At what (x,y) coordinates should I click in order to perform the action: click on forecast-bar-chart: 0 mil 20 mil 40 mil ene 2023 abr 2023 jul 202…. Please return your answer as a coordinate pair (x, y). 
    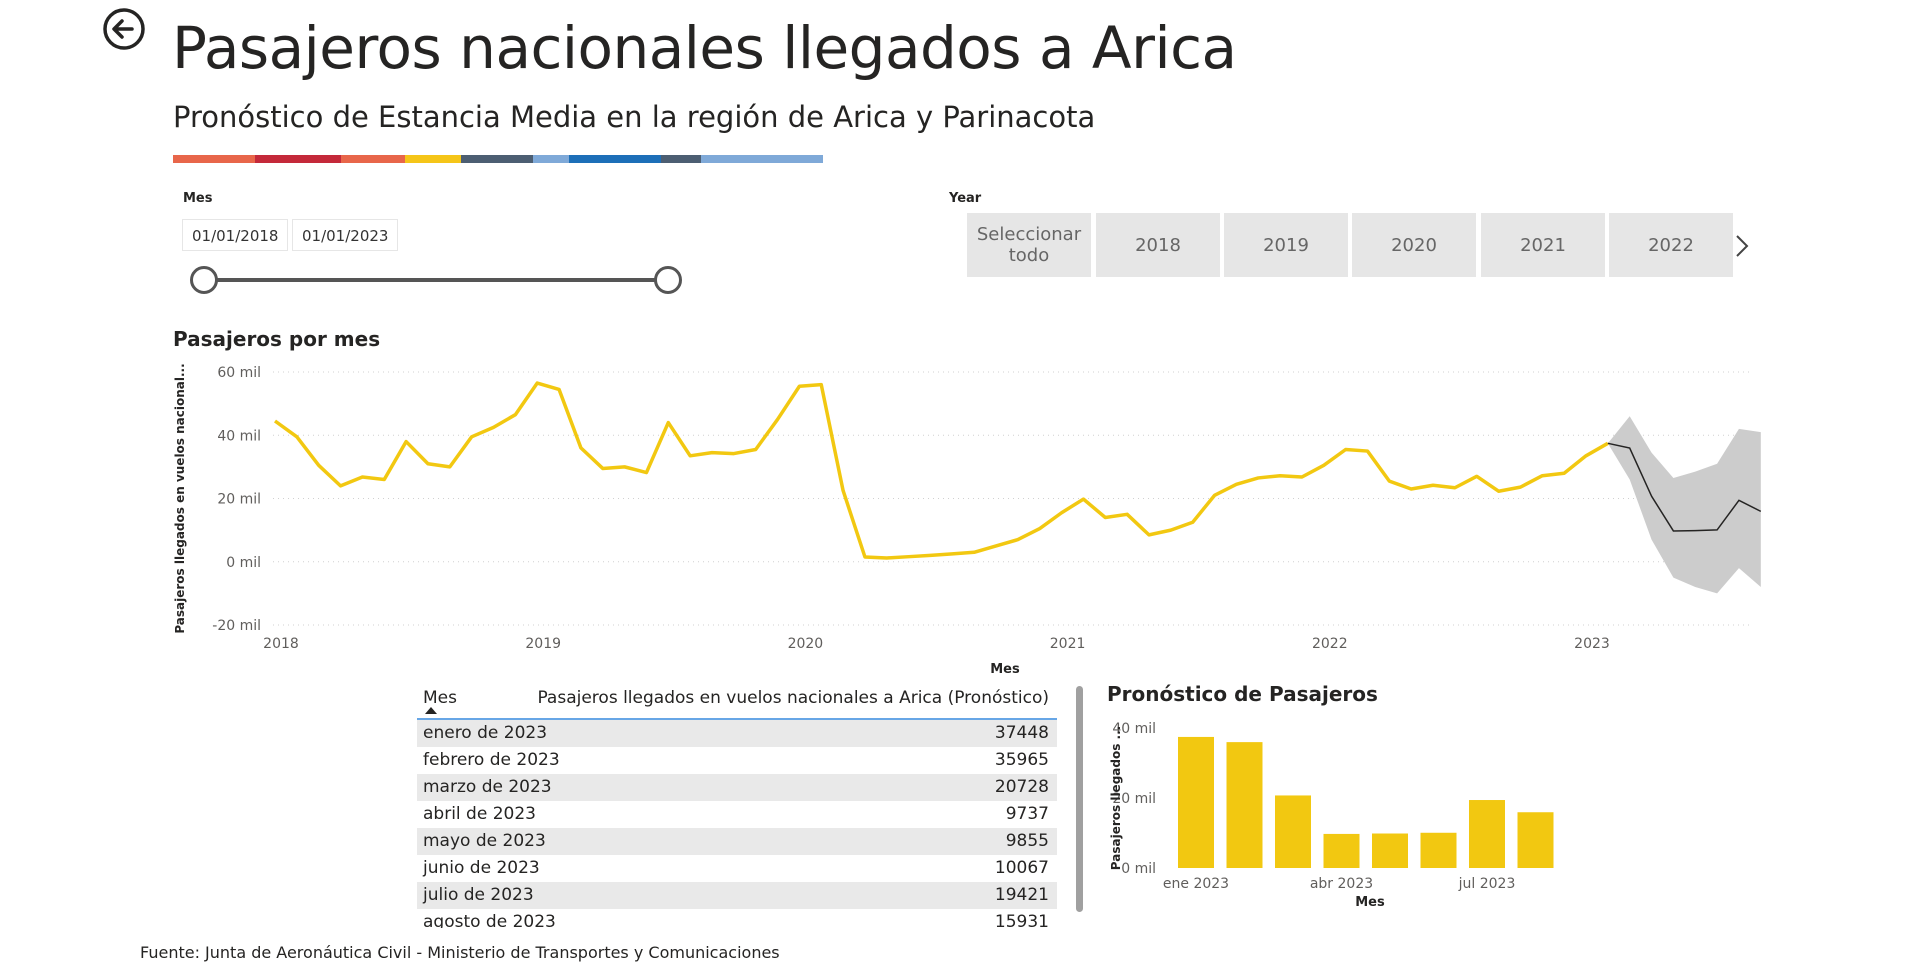
    Looking at the image, I should click on (1331, 815).